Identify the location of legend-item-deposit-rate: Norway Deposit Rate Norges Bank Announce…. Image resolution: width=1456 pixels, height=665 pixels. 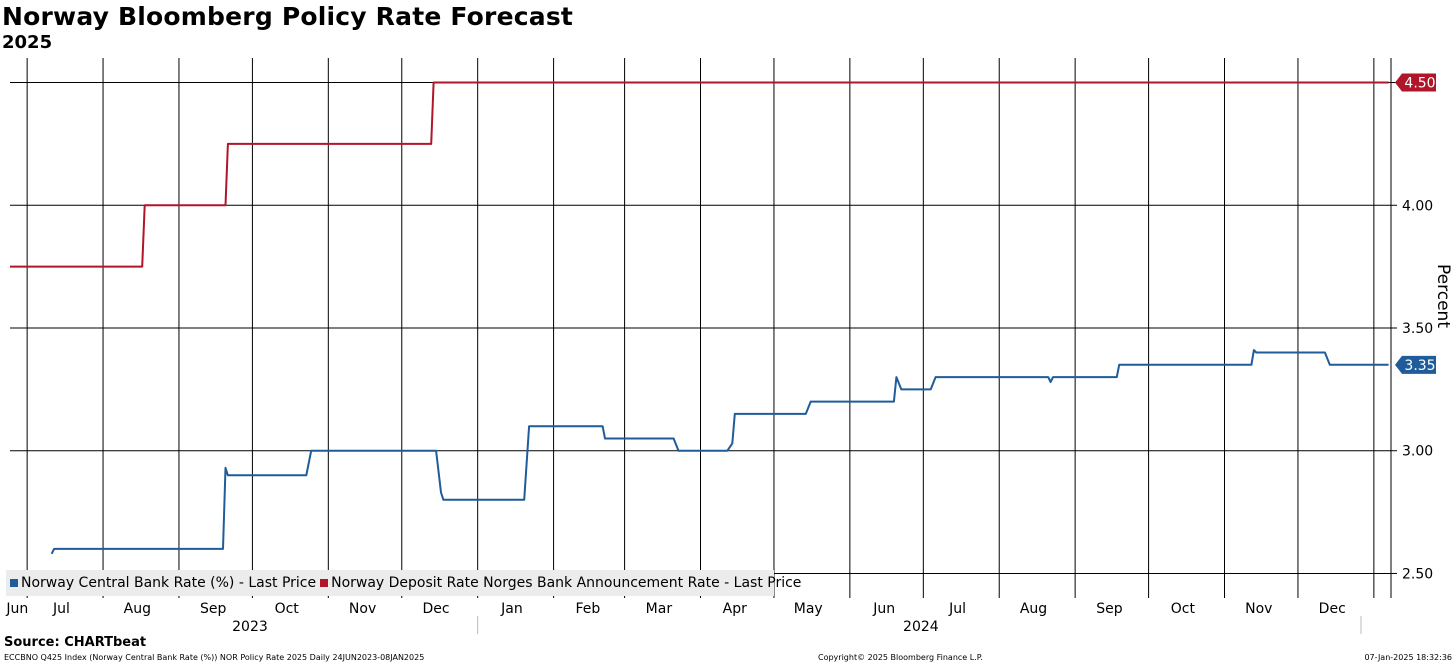
(560, 583).